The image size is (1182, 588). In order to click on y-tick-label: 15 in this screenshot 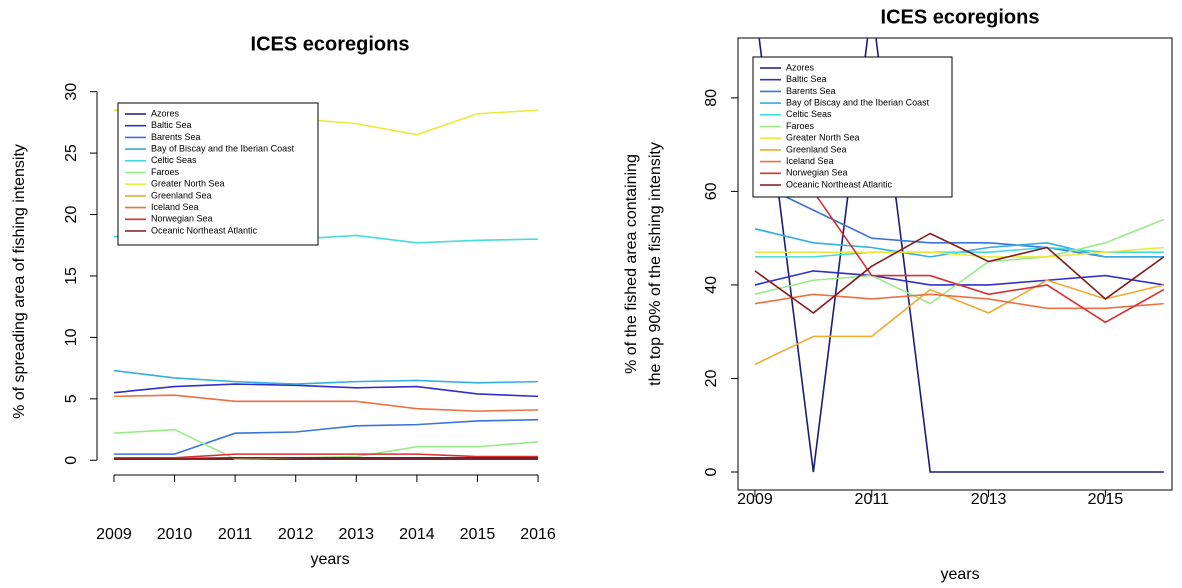, I will do `click(71, 276)`.